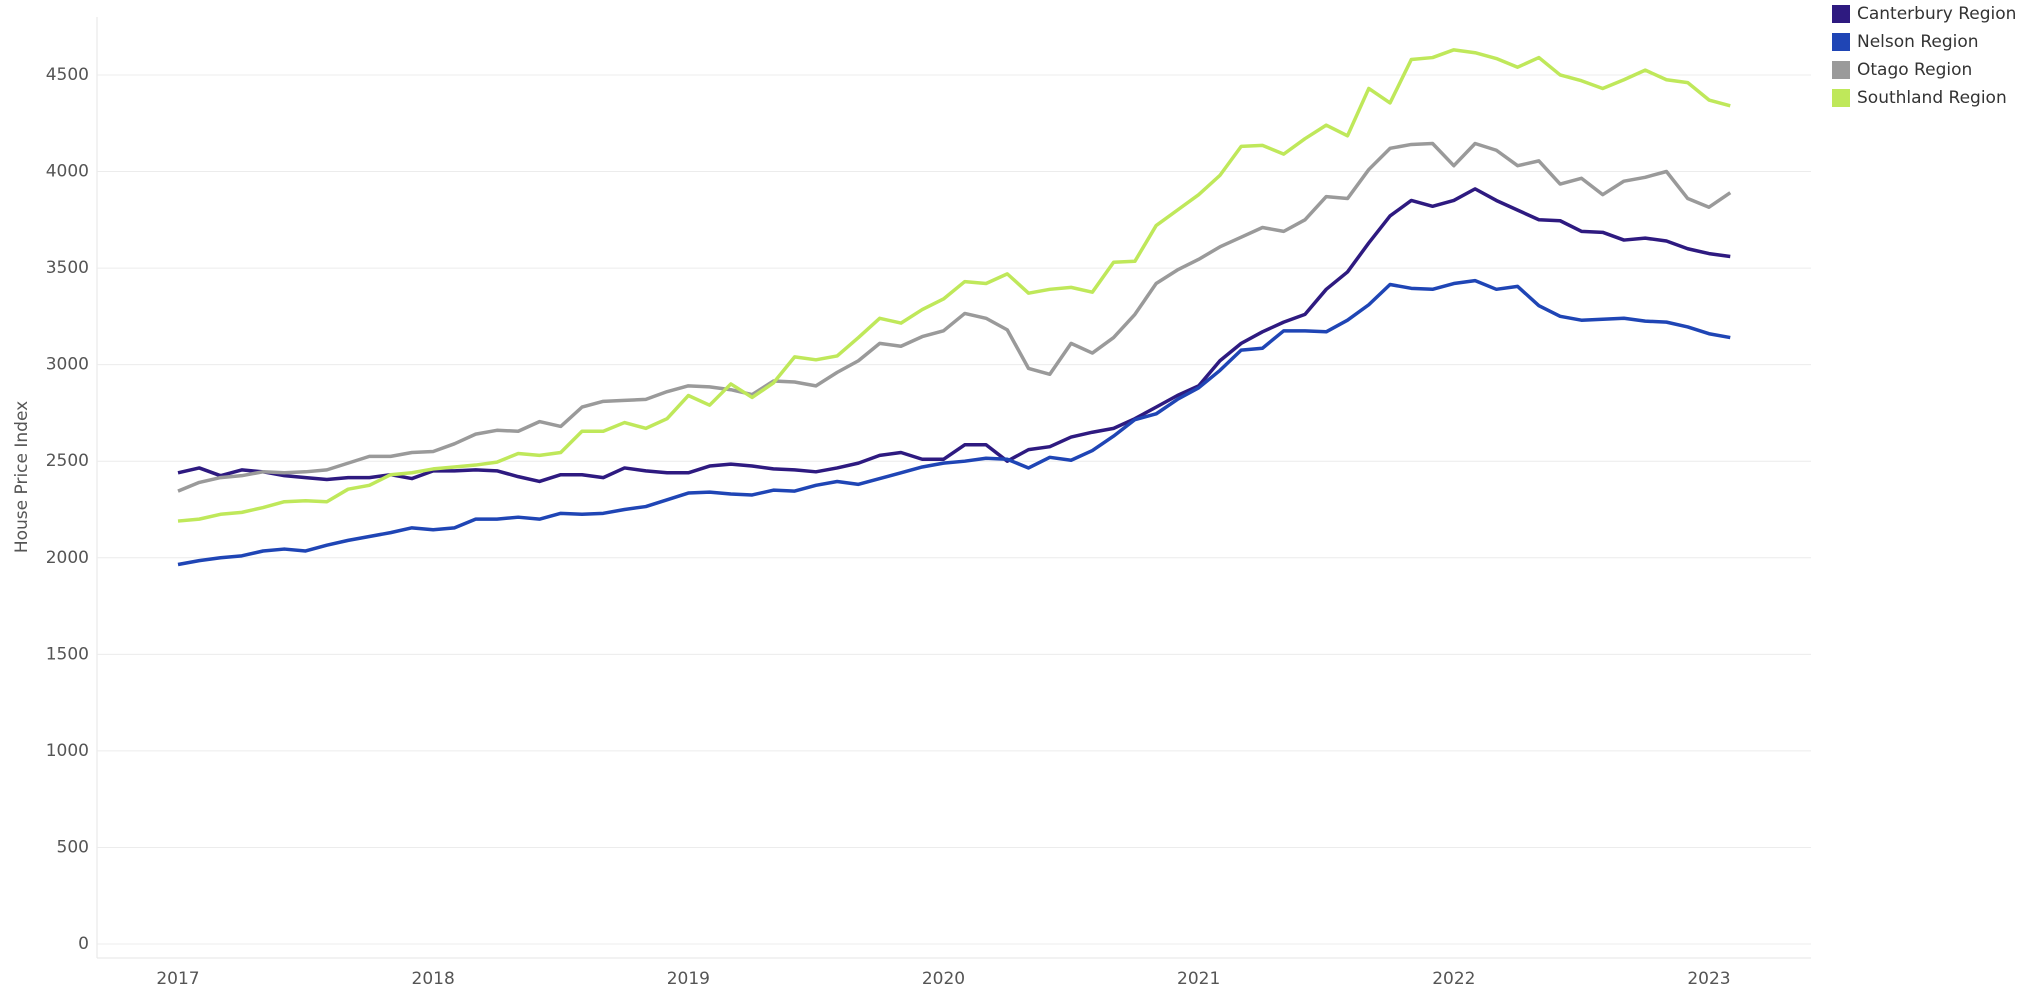 The width and height of the screenshot is (2020, 998). I want to click on y-tick-label: 2000, so click(67, 558).